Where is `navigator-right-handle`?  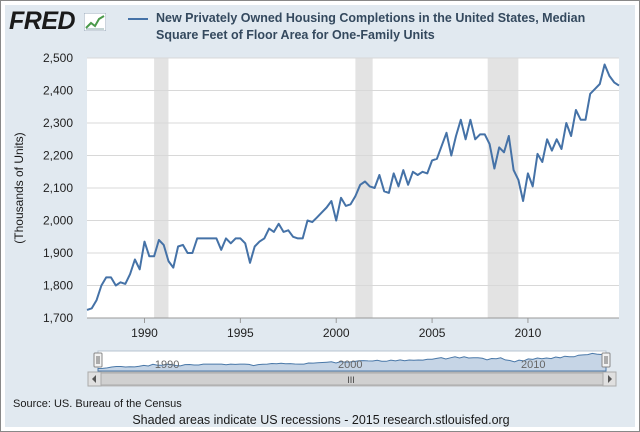 navigator-right-handle is located at coordinates (606, 360).